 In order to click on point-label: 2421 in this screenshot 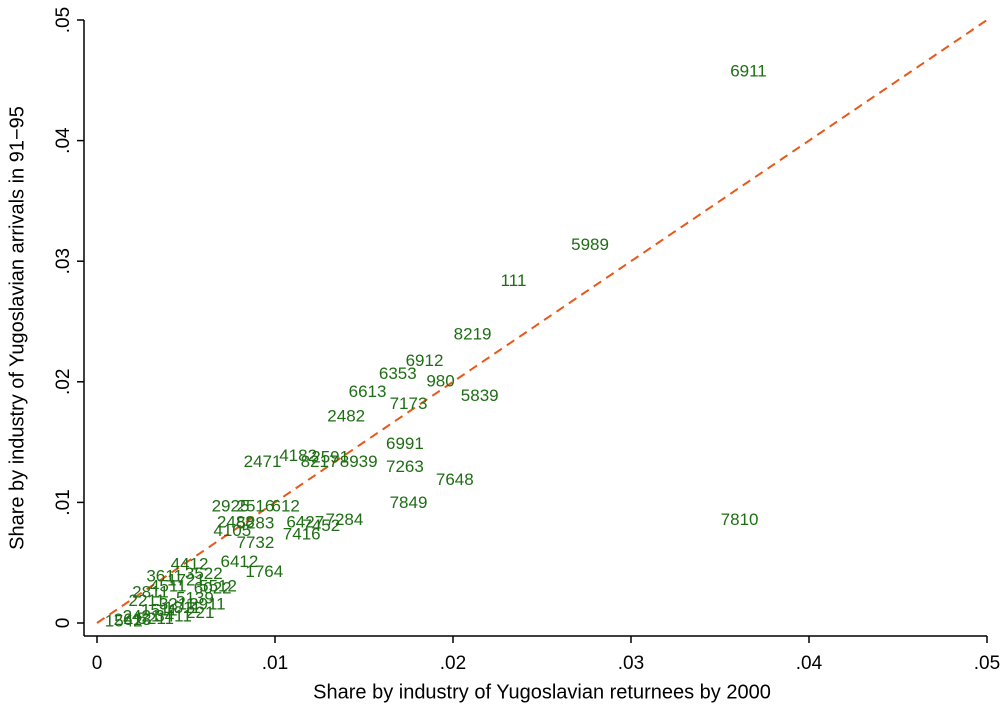, I will do `click(142, 615)`.